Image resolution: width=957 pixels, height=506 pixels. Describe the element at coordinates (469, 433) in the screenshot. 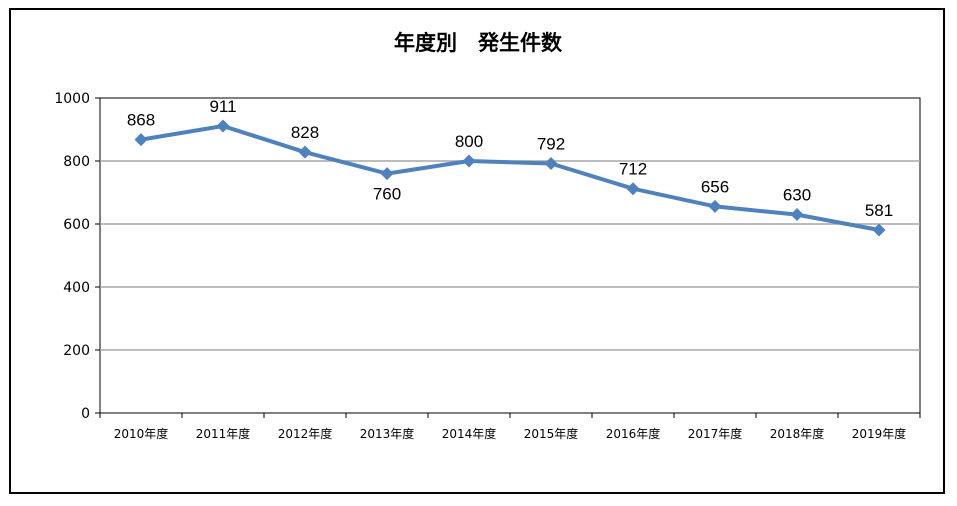

I see `x-tick-label: 2014年度` at that location.